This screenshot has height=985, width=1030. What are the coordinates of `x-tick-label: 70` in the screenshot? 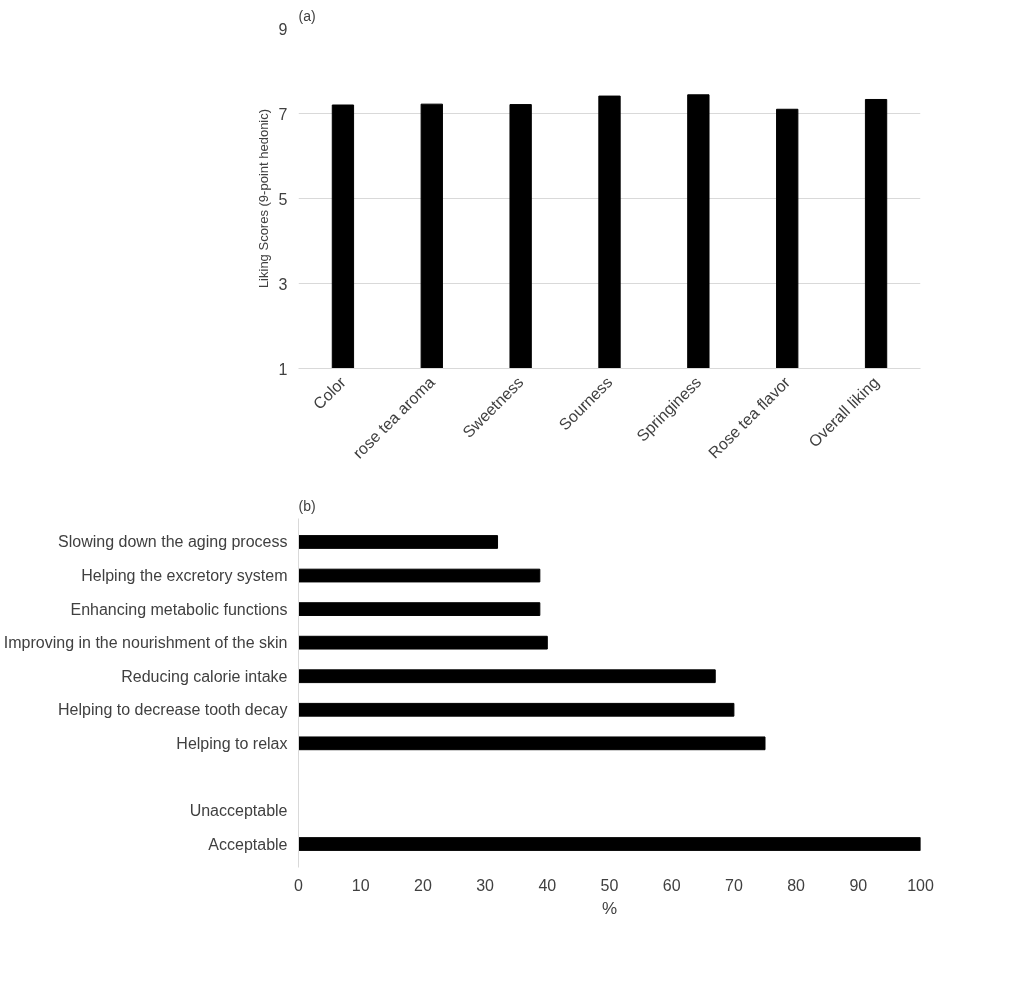 It's located at (734, 885).